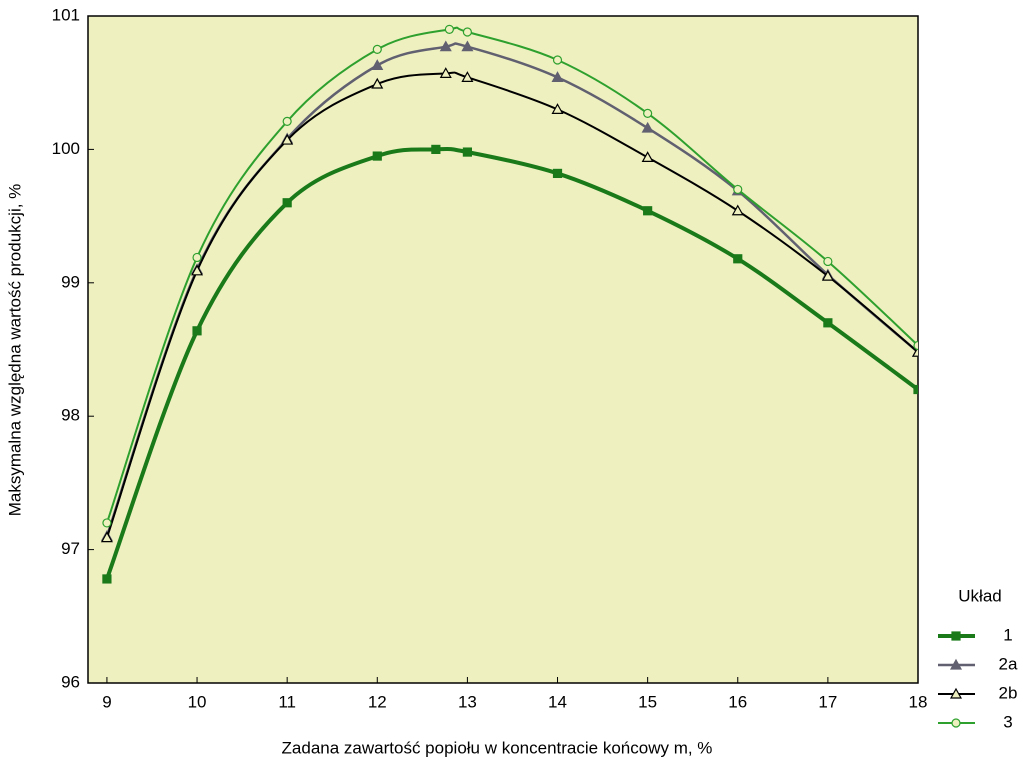 This screenshot has height=769, width=1024. What do you see at coordinates (70, 415) in the screenshot?
I see `y-tick-label: 98` at bounding box center [70, 415].